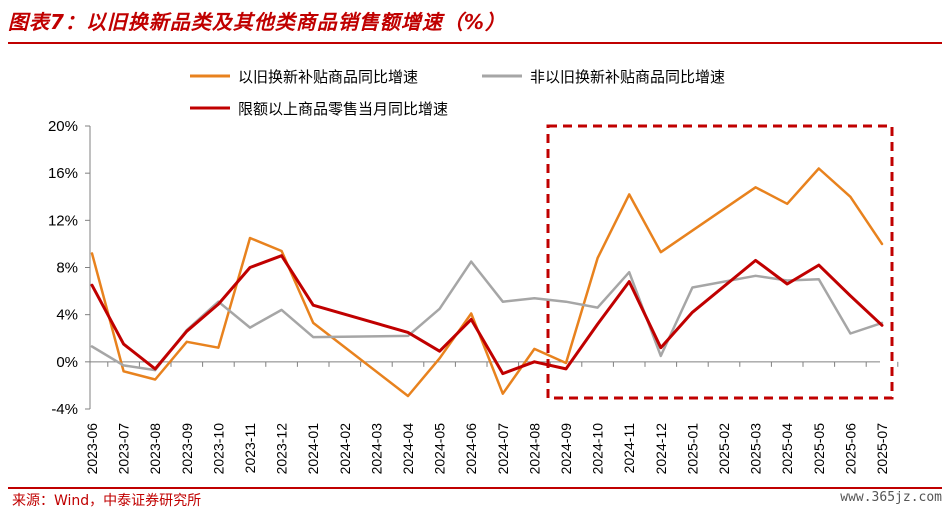 This screenshot has height=511, width=950. I want to click on x-tick-label: 2025-03, so click(756, 449).